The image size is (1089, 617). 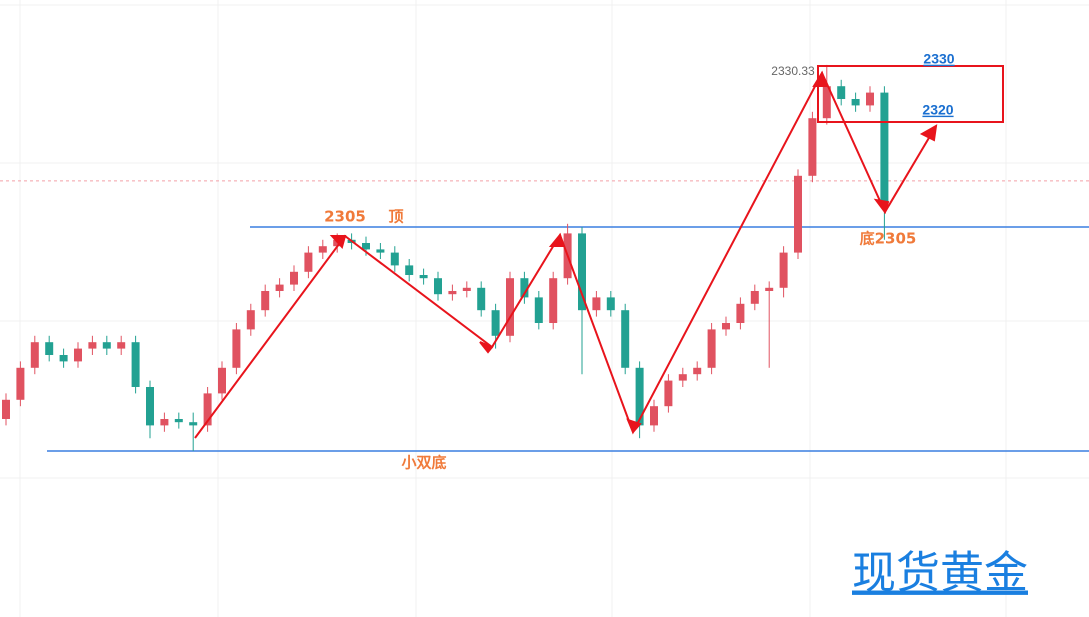 What do you see at coordinates (940, 573) in the screenshot?
I see `watermark: 现货黄金` at bounding box center [940, 573].